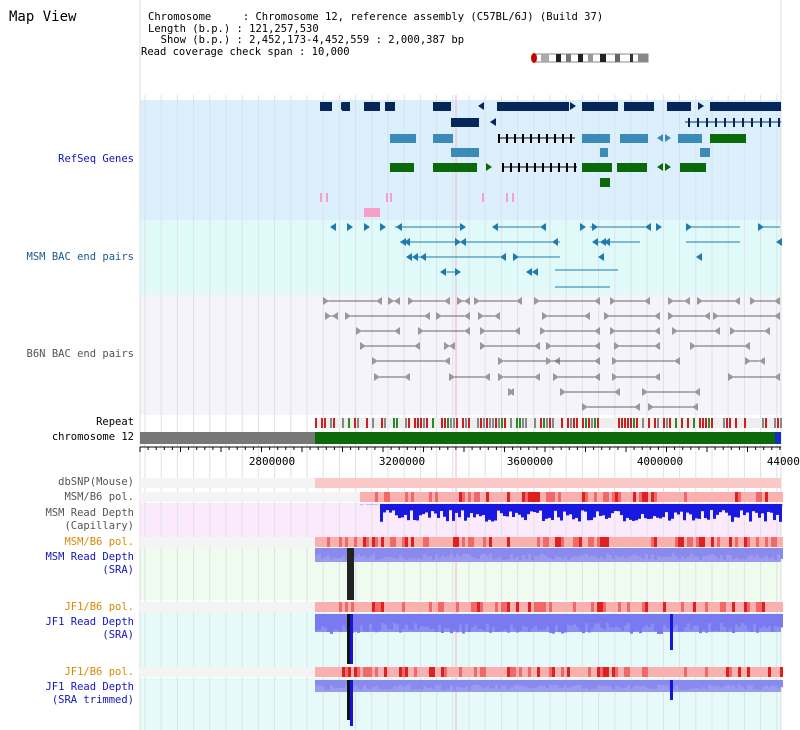 Image resolution: width=800 pixels, height=730 pixels. What do you see at coordinates (770, 122) in the screenshot?
I see `exon` at bounding box center [770, 122].